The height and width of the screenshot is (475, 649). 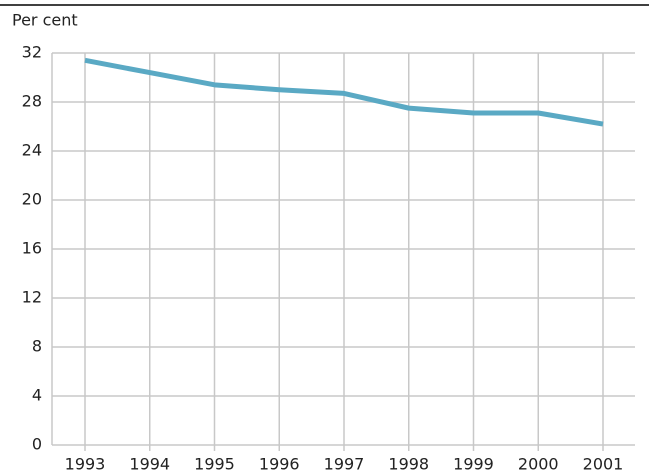 I want to click on x-tick-label: 1993, so click(x=85, y=464).